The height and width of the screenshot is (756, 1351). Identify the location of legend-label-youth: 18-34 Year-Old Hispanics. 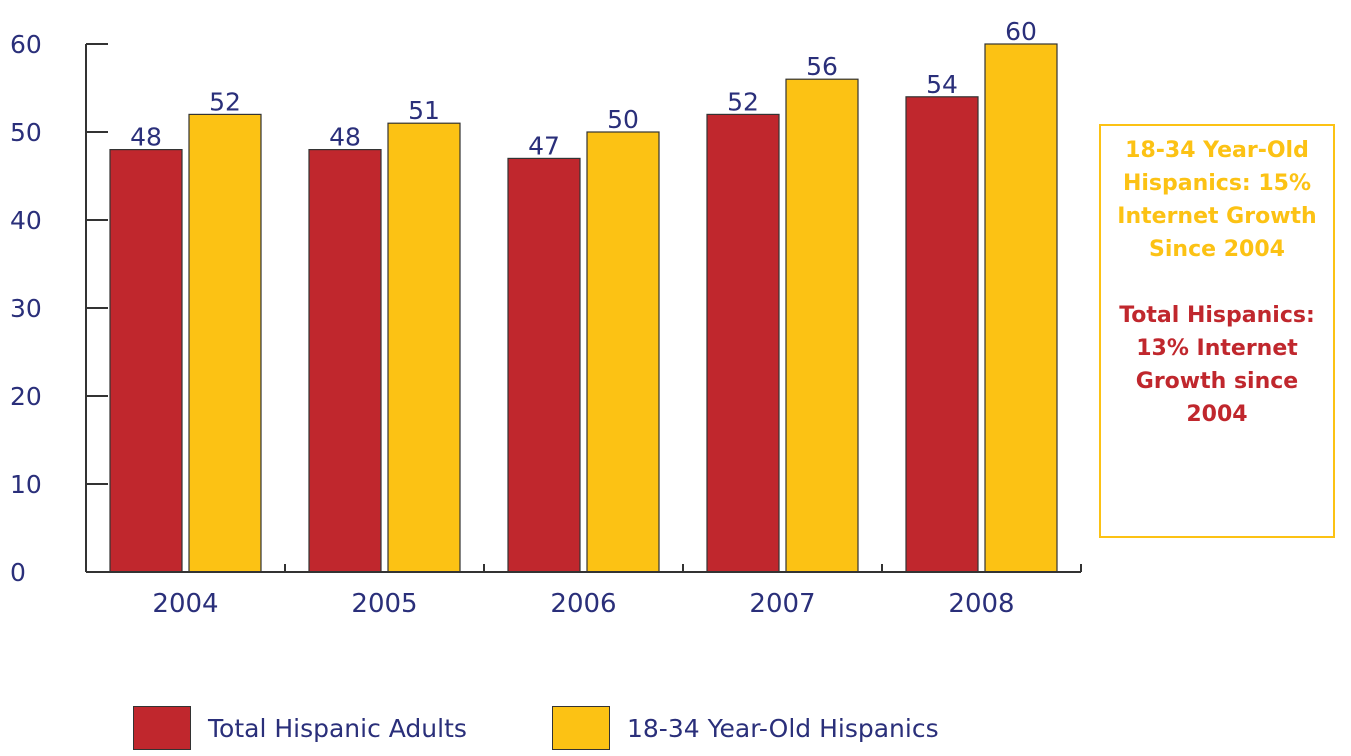
(783, 728).